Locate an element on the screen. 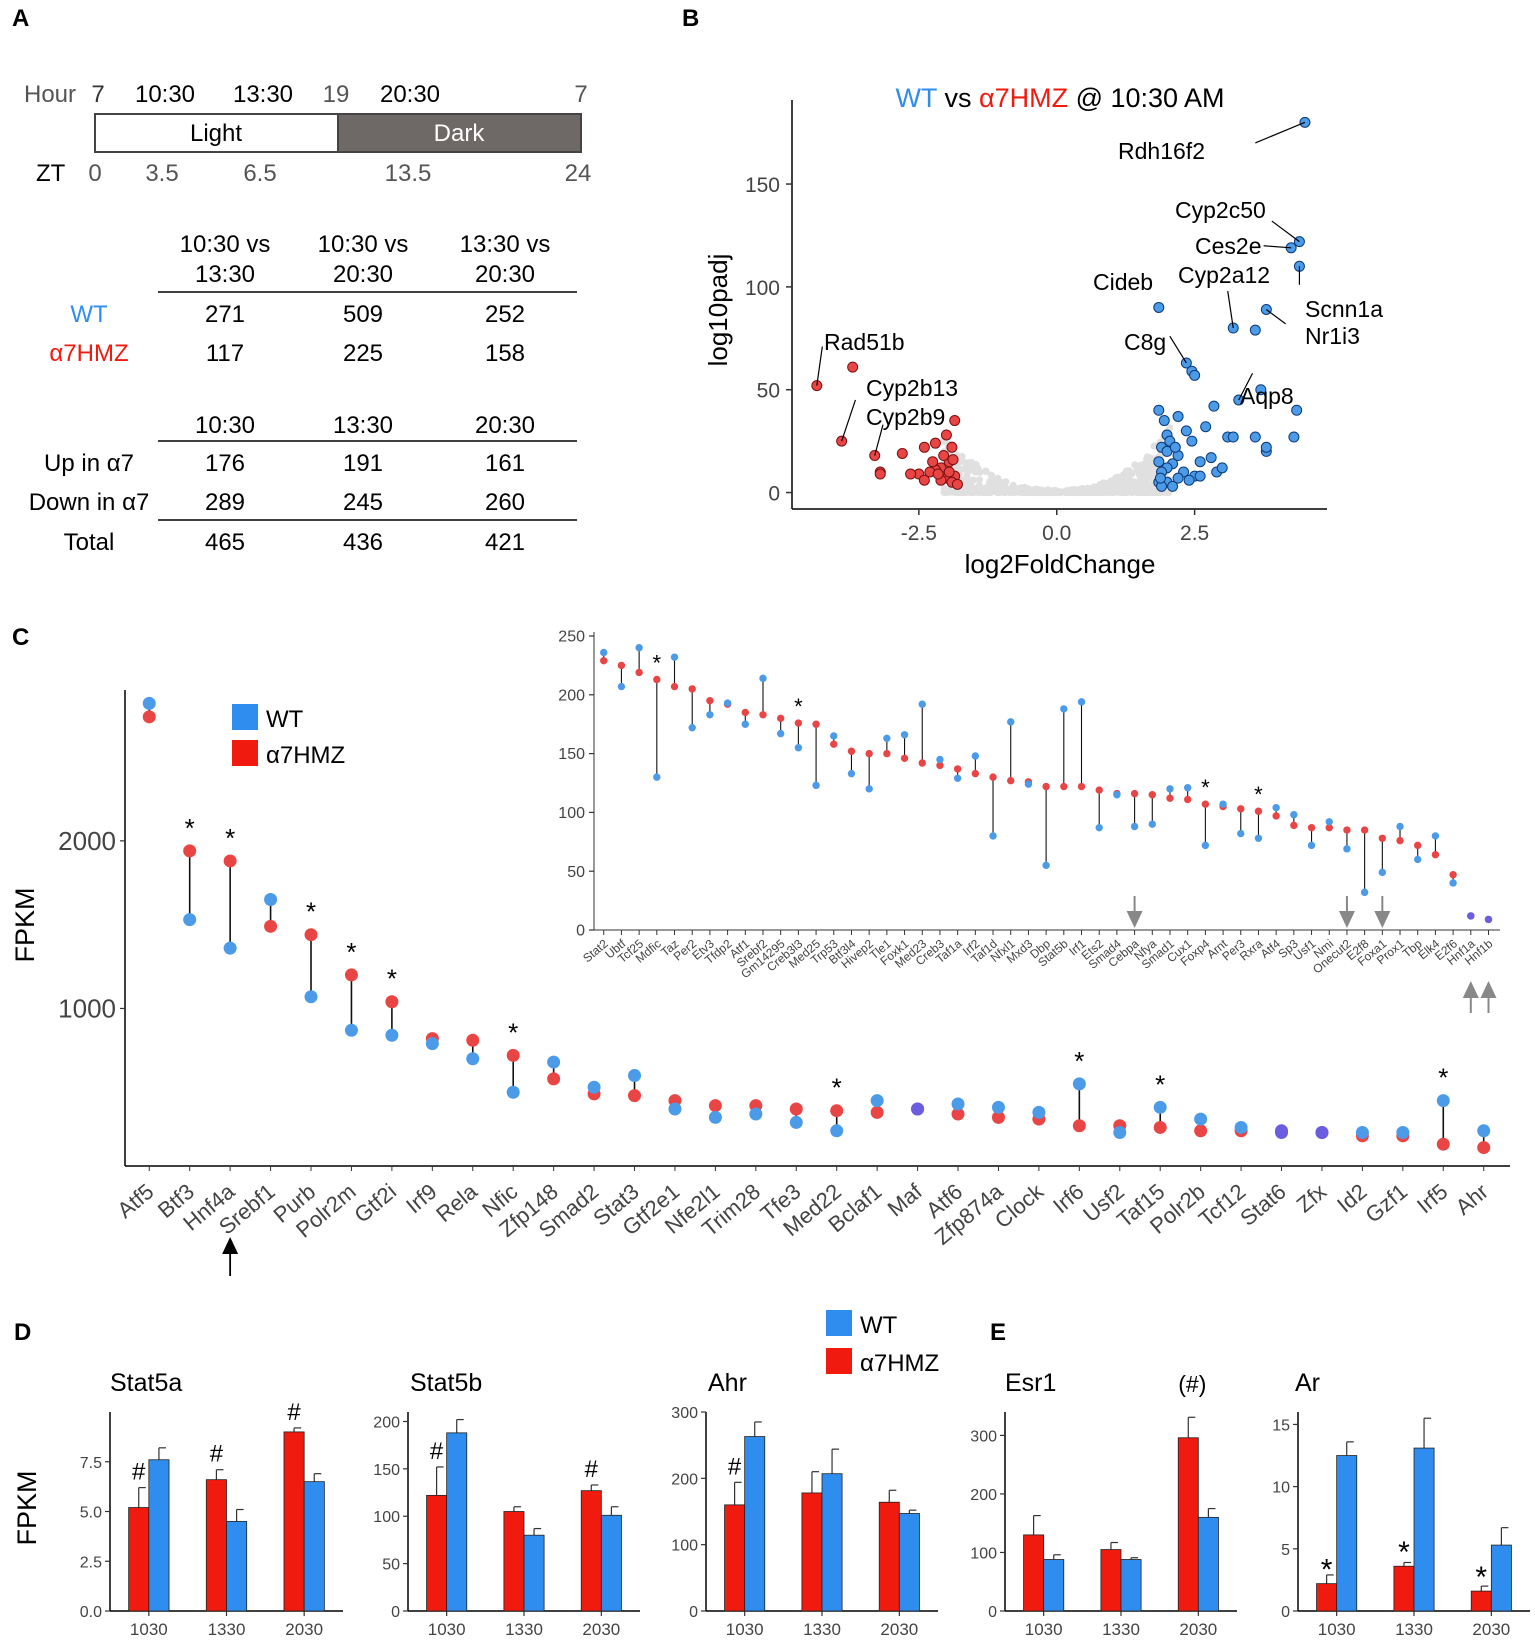 This screenshot has width=1535, height=1644. y-tick-label: 100 is located at coordinates (386, 1517).